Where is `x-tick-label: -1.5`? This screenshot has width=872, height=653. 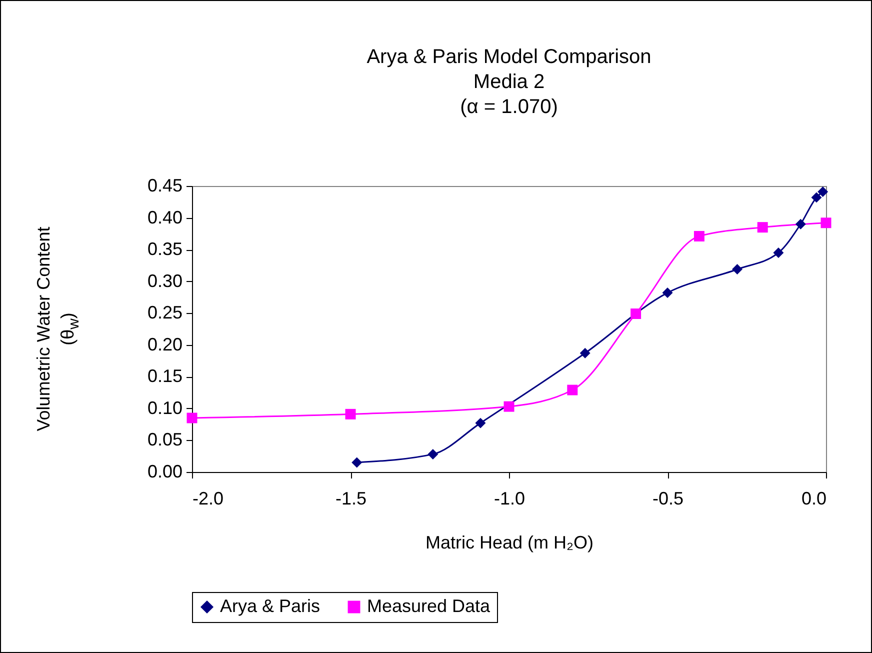
x-tick-label: -1.5 is located at coordinates (351, 498).